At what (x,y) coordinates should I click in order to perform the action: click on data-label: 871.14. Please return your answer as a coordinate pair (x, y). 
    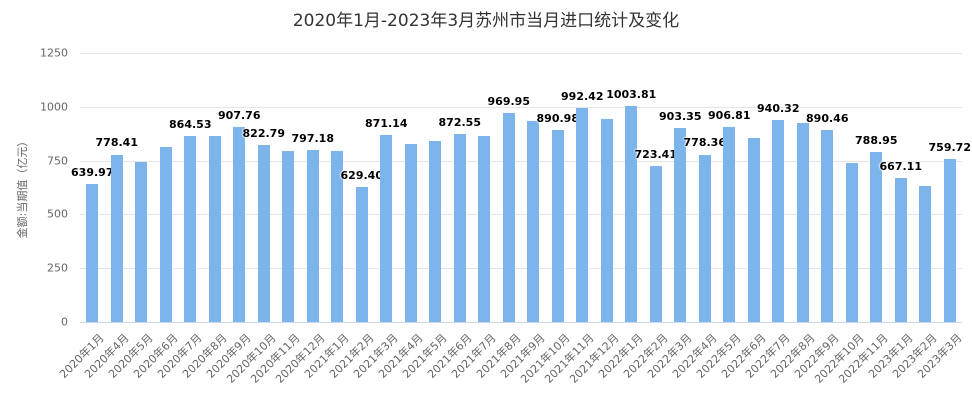
    Looking at the image, I should click on (386, 123).